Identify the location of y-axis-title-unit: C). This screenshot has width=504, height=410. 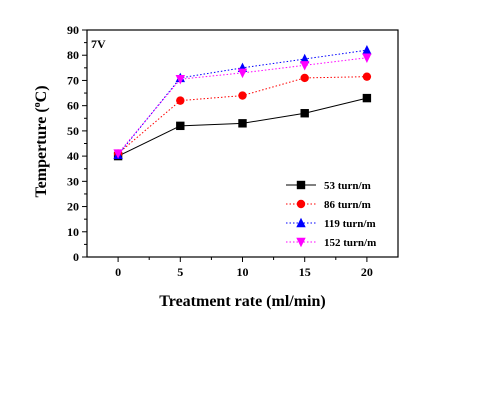
(41, 93).